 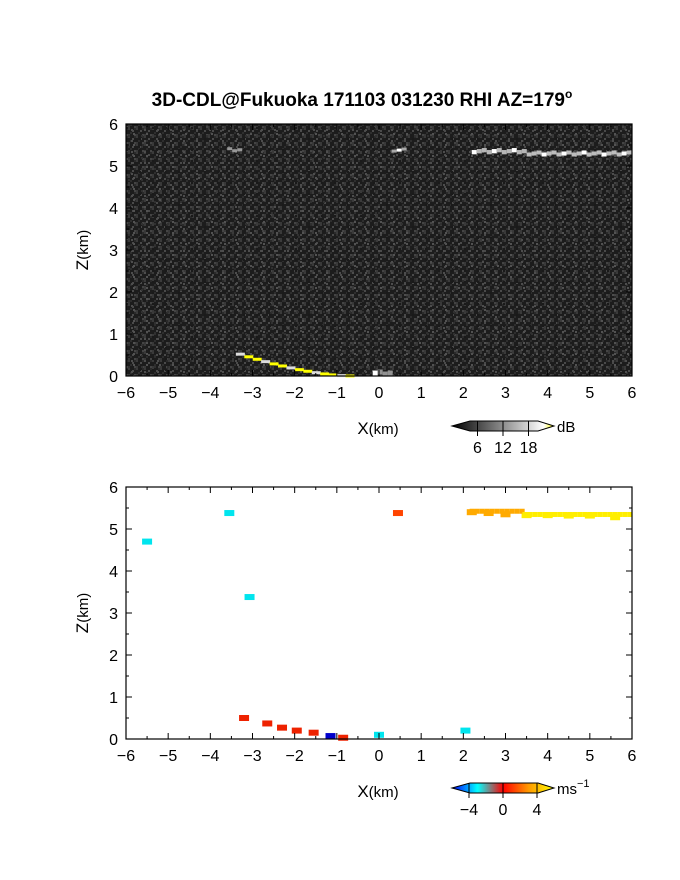 I want to click on velocity-xtick-label: −6, so click(x=126, y=756).